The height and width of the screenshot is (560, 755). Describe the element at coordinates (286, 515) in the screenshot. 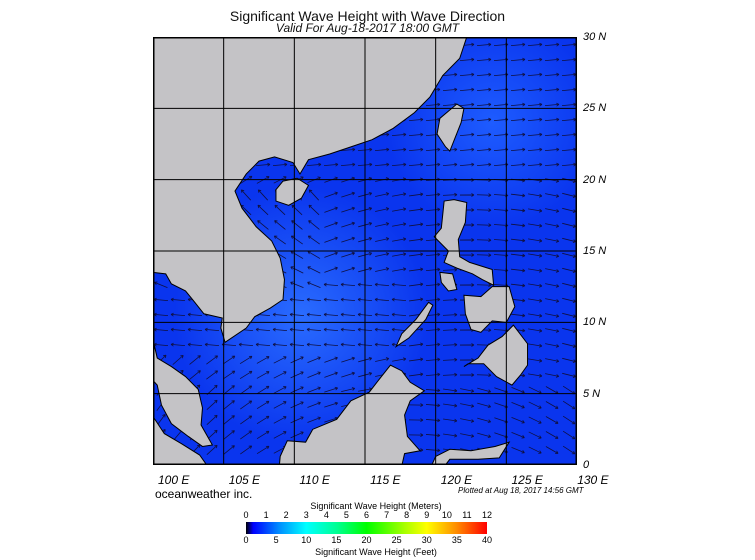

I see `meters-tick: 2` at that location.